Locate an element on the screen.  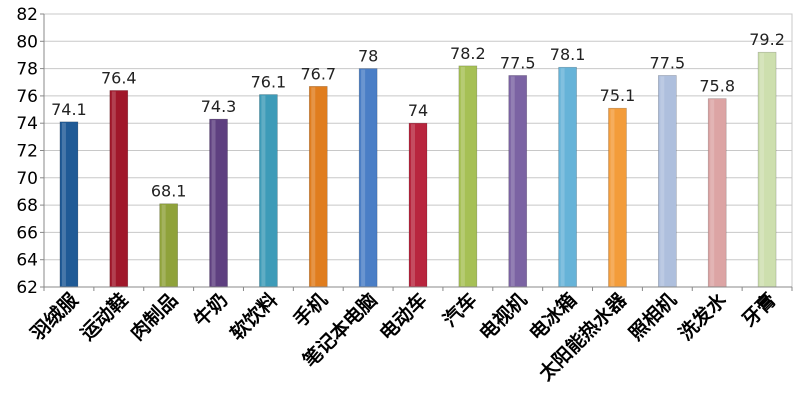
x-tick-label: 牙膏 is located at coordinates (758, 309).